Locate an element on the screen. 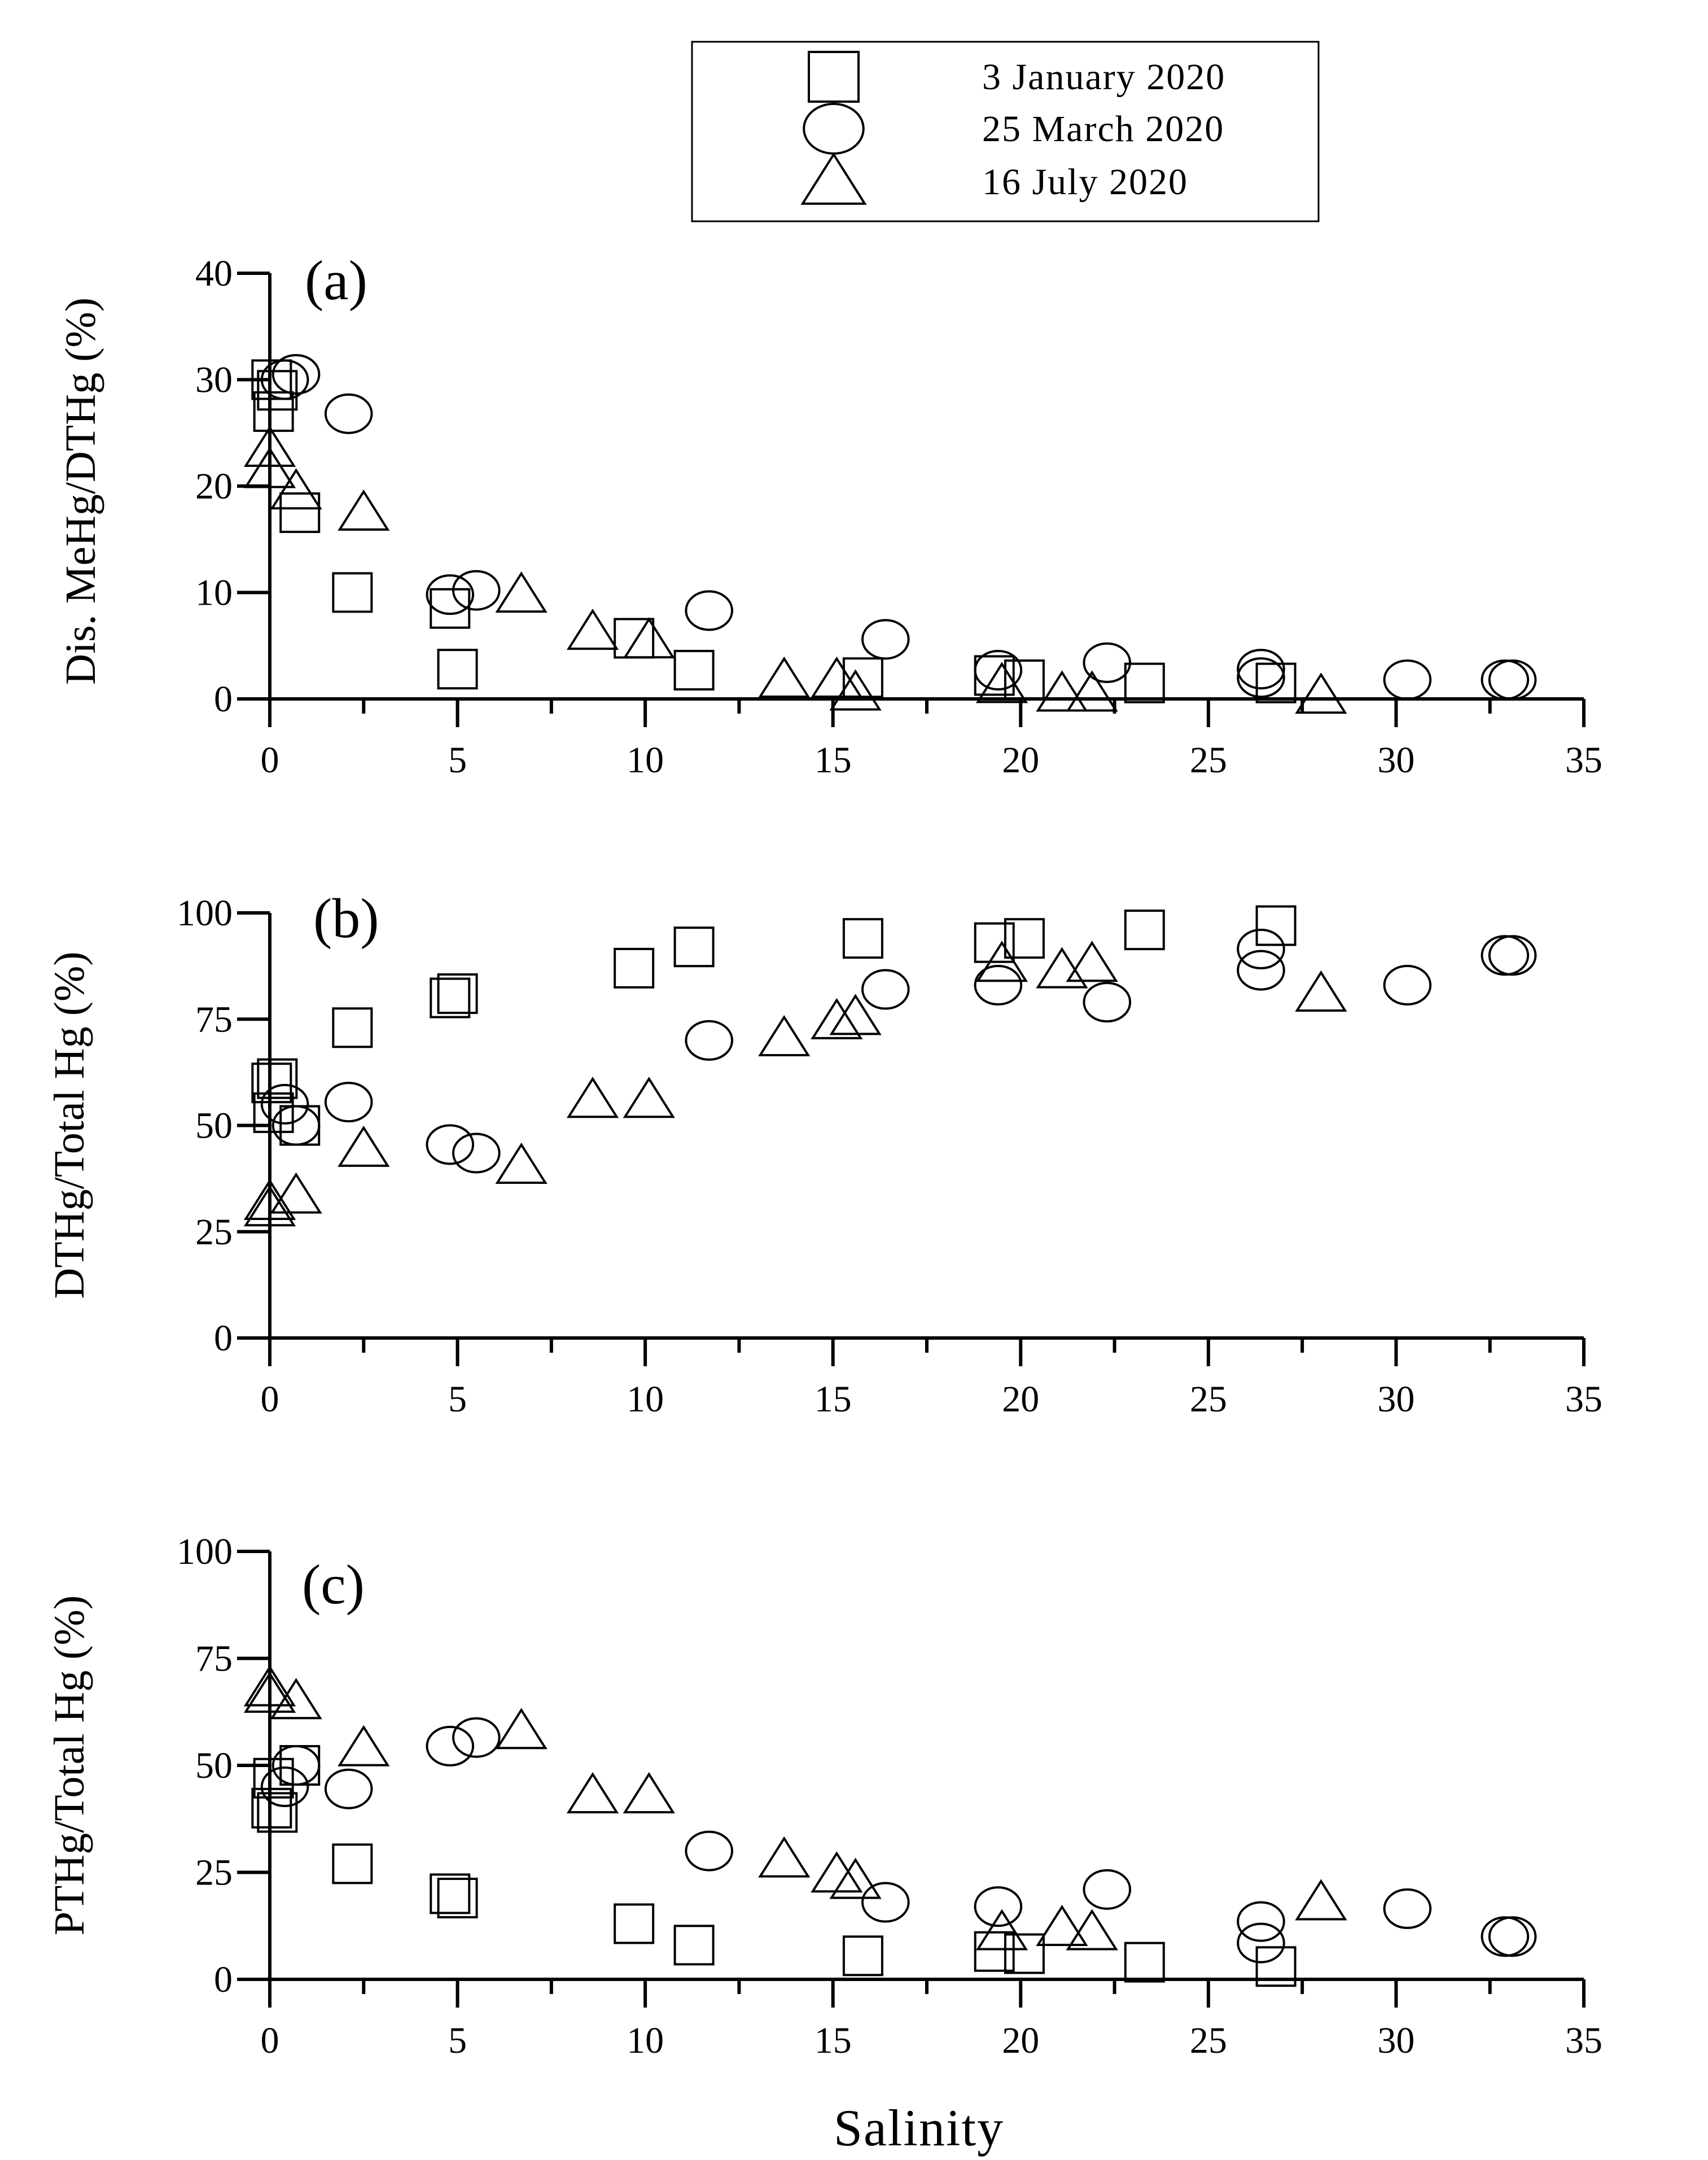  y-tick-label: 50 is located at coordinates (214, 1765).